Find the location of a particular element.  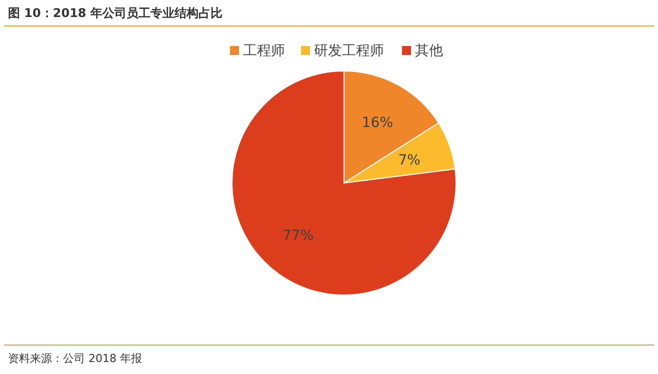

data-label: 16% is located at coordinates (378, 123).